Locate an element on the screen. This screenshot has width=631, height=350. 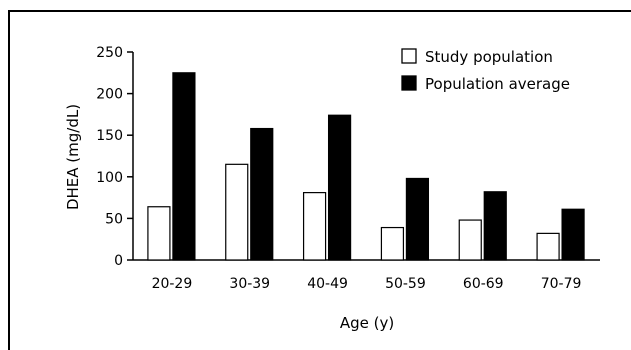
legend-label: Population average is located at coordinates (497, 84).